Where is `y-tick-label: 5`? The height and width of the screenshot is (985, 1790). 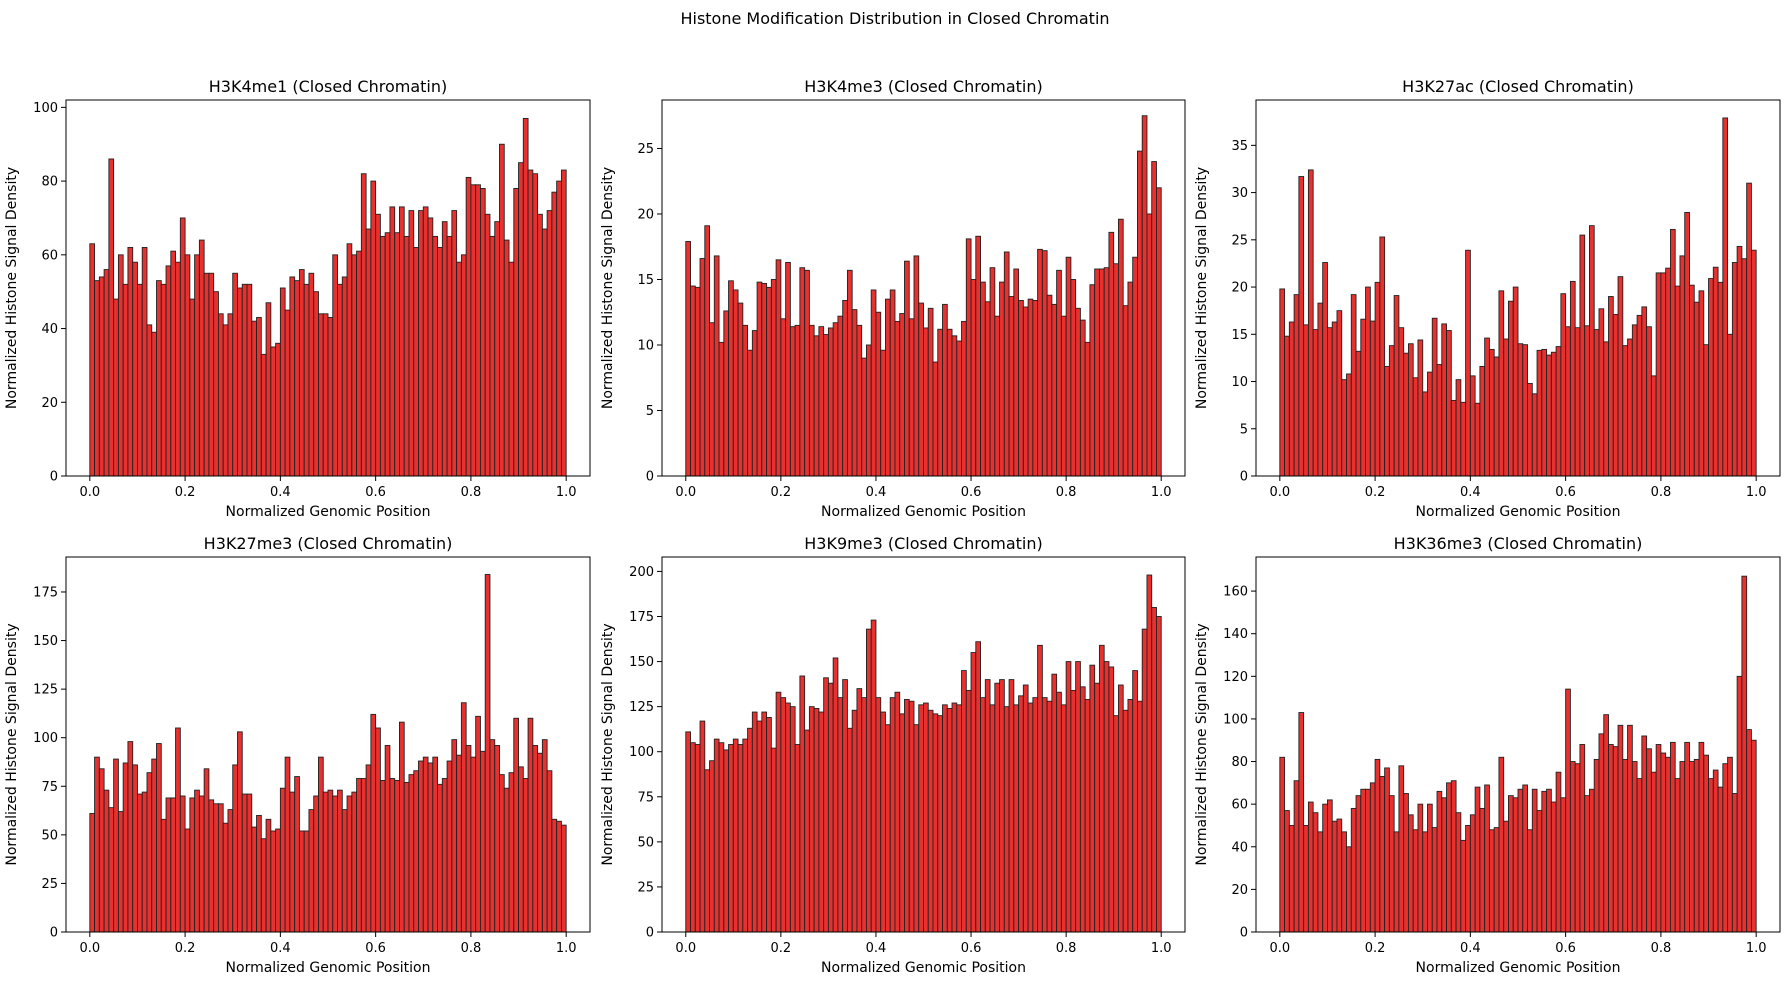 y-tick-label: 5 is located at coordinates (650, 411).